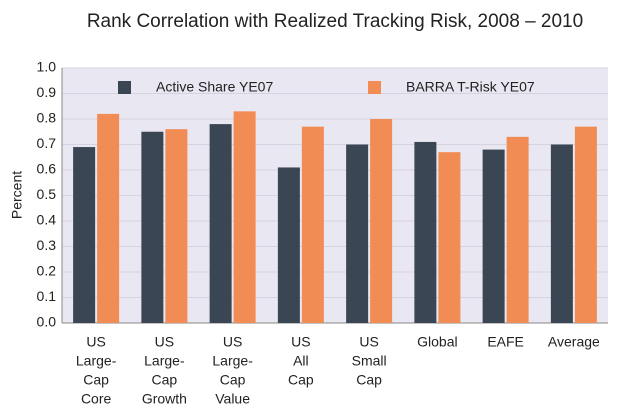 This screenshot has width=619, height=414. I want to click on y-tick-label: 0.9, so click(47, 92).